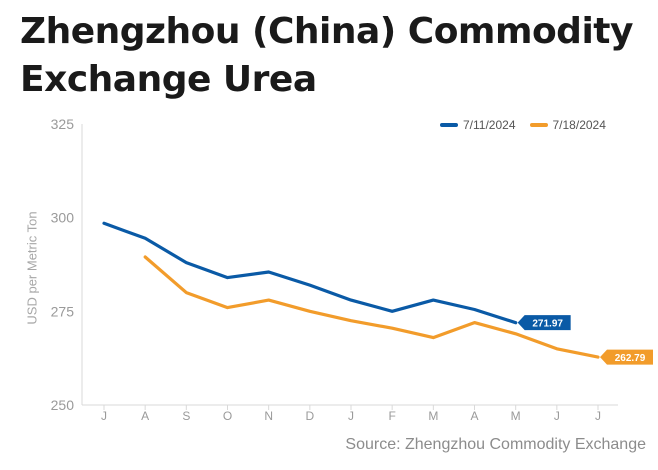 Image resolution: width=658 pixels, height=470 pixels. What do you see at coordinates (557, 416) in the screenshot?
I see `x-tick-label-11: J` at bounding box center [557, 416].